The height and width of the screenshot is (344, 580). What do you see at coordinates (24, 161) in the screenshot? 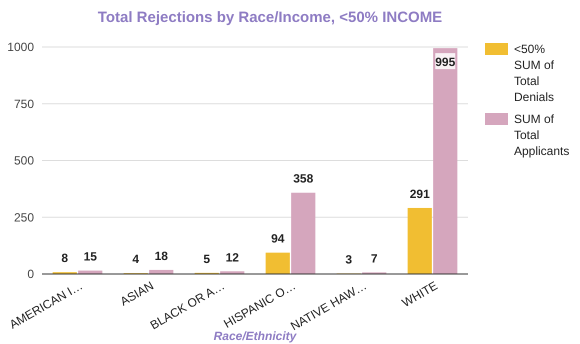
I see `y-tick-label: 500` at bounding box center [24, 161].